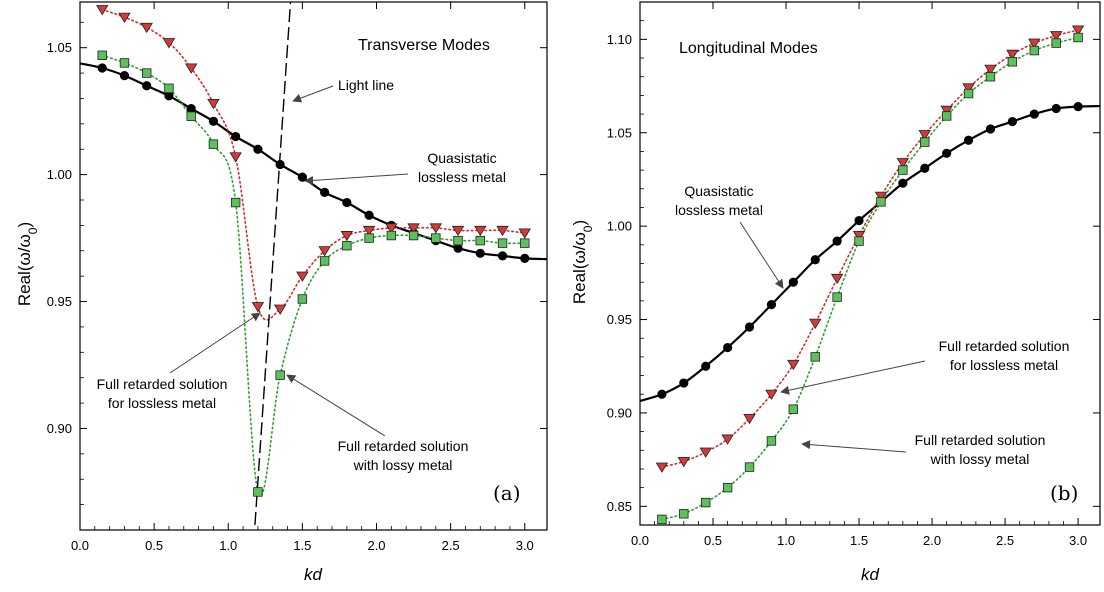 This screenshot has width=1104, height=592. Describe the element at coordinates (215, 343) in the screenshot. I see `arrow-a-lossless` at that location.